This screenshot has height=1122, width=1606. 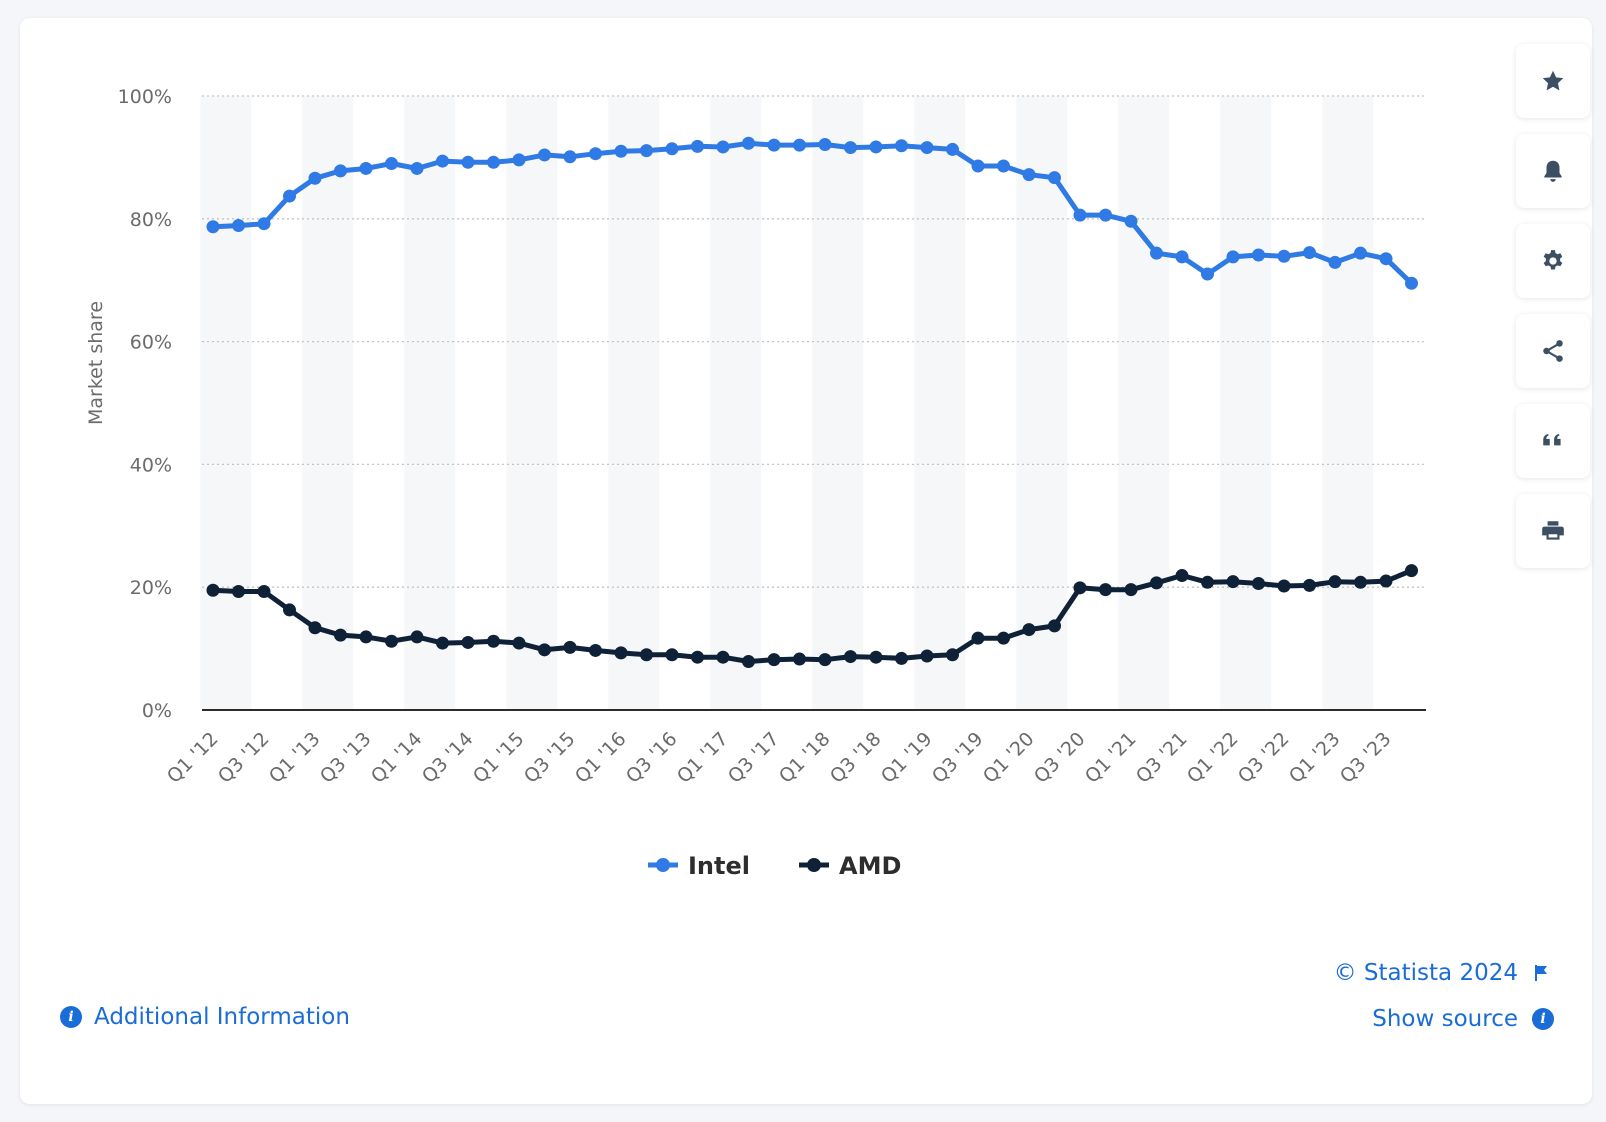 What do you see at coordinates (1463, 1019) in the screenshot?
I see `show-source-link: Show source i` at bounding box center [1463, 1019].